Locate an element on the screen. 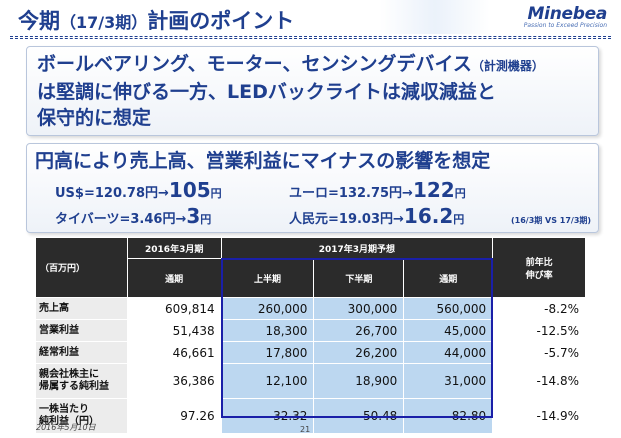  logo-tagline: Passion to Exceed Precision is located at coordinates (565, 25).